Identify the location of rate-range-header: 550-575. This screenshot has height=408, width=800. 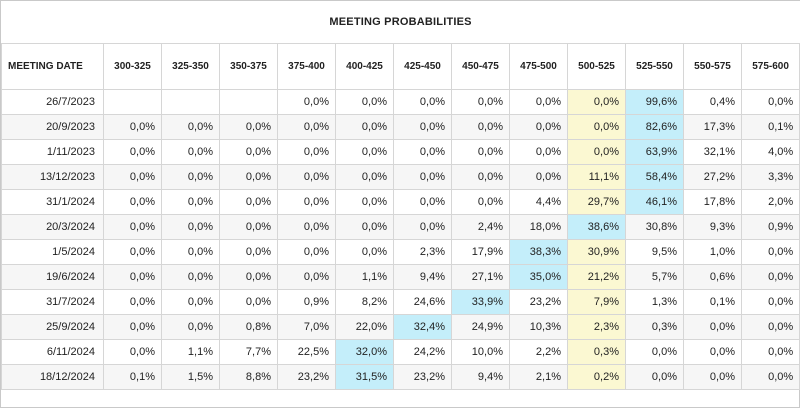
(712, 66).